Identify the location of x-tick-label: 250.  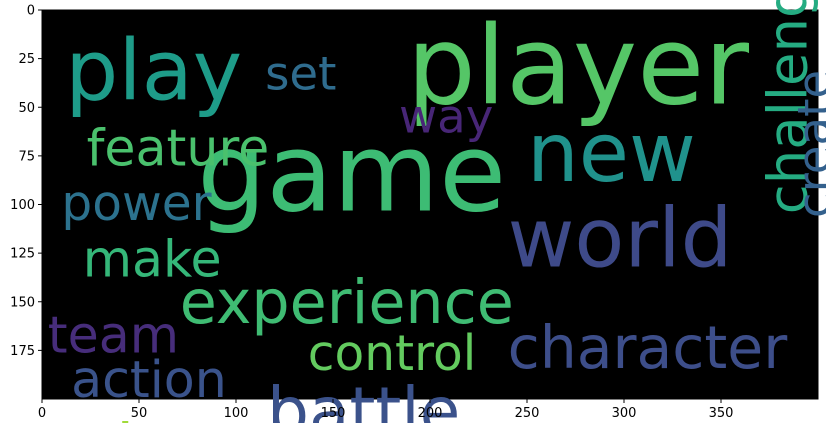
(527, 413).